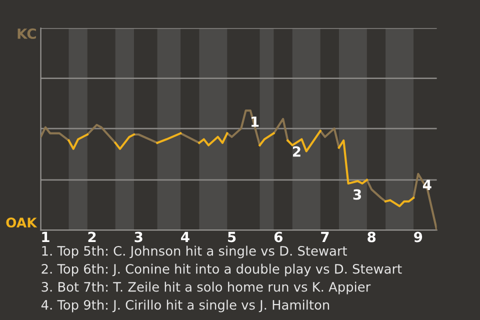 The height and width of the screenshot is (320, 480). I want to click on text: OAK, so click(22, 223).